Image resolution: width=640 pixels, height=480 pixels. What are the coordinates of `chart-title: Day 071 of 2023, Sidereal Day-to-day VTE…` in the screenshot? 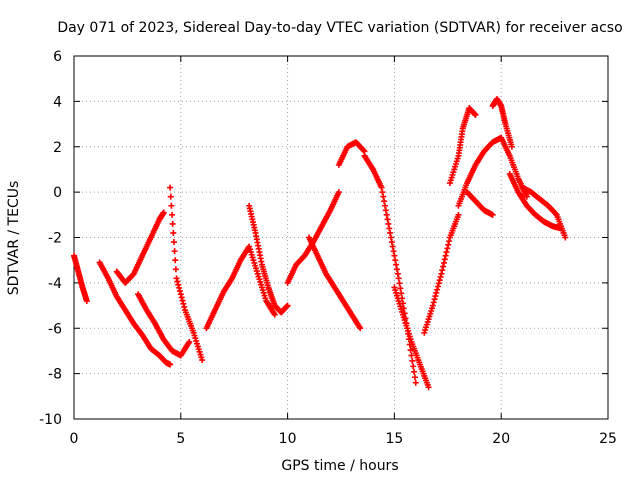 It's located at (339, 28).